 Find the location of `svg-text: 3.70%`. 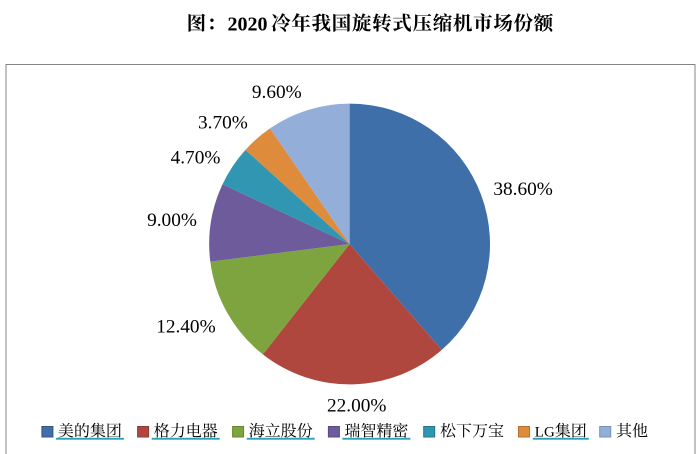

svg-text: 3.70% is located at coordinates (223, 122).